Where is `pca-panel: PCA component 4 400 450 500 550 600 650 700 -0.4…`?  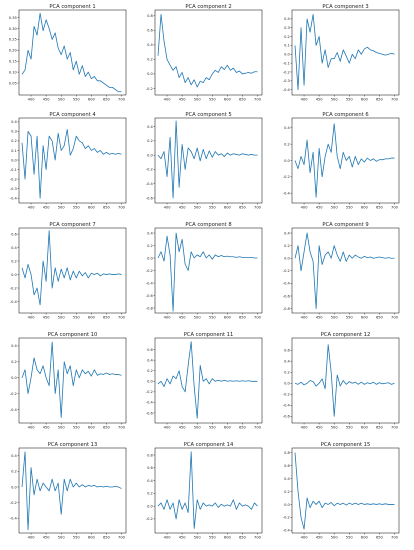 pca-panel: PCA component 4 400 450 500 550 600 650 700 -0.4… is located at coordinates (68, 160).